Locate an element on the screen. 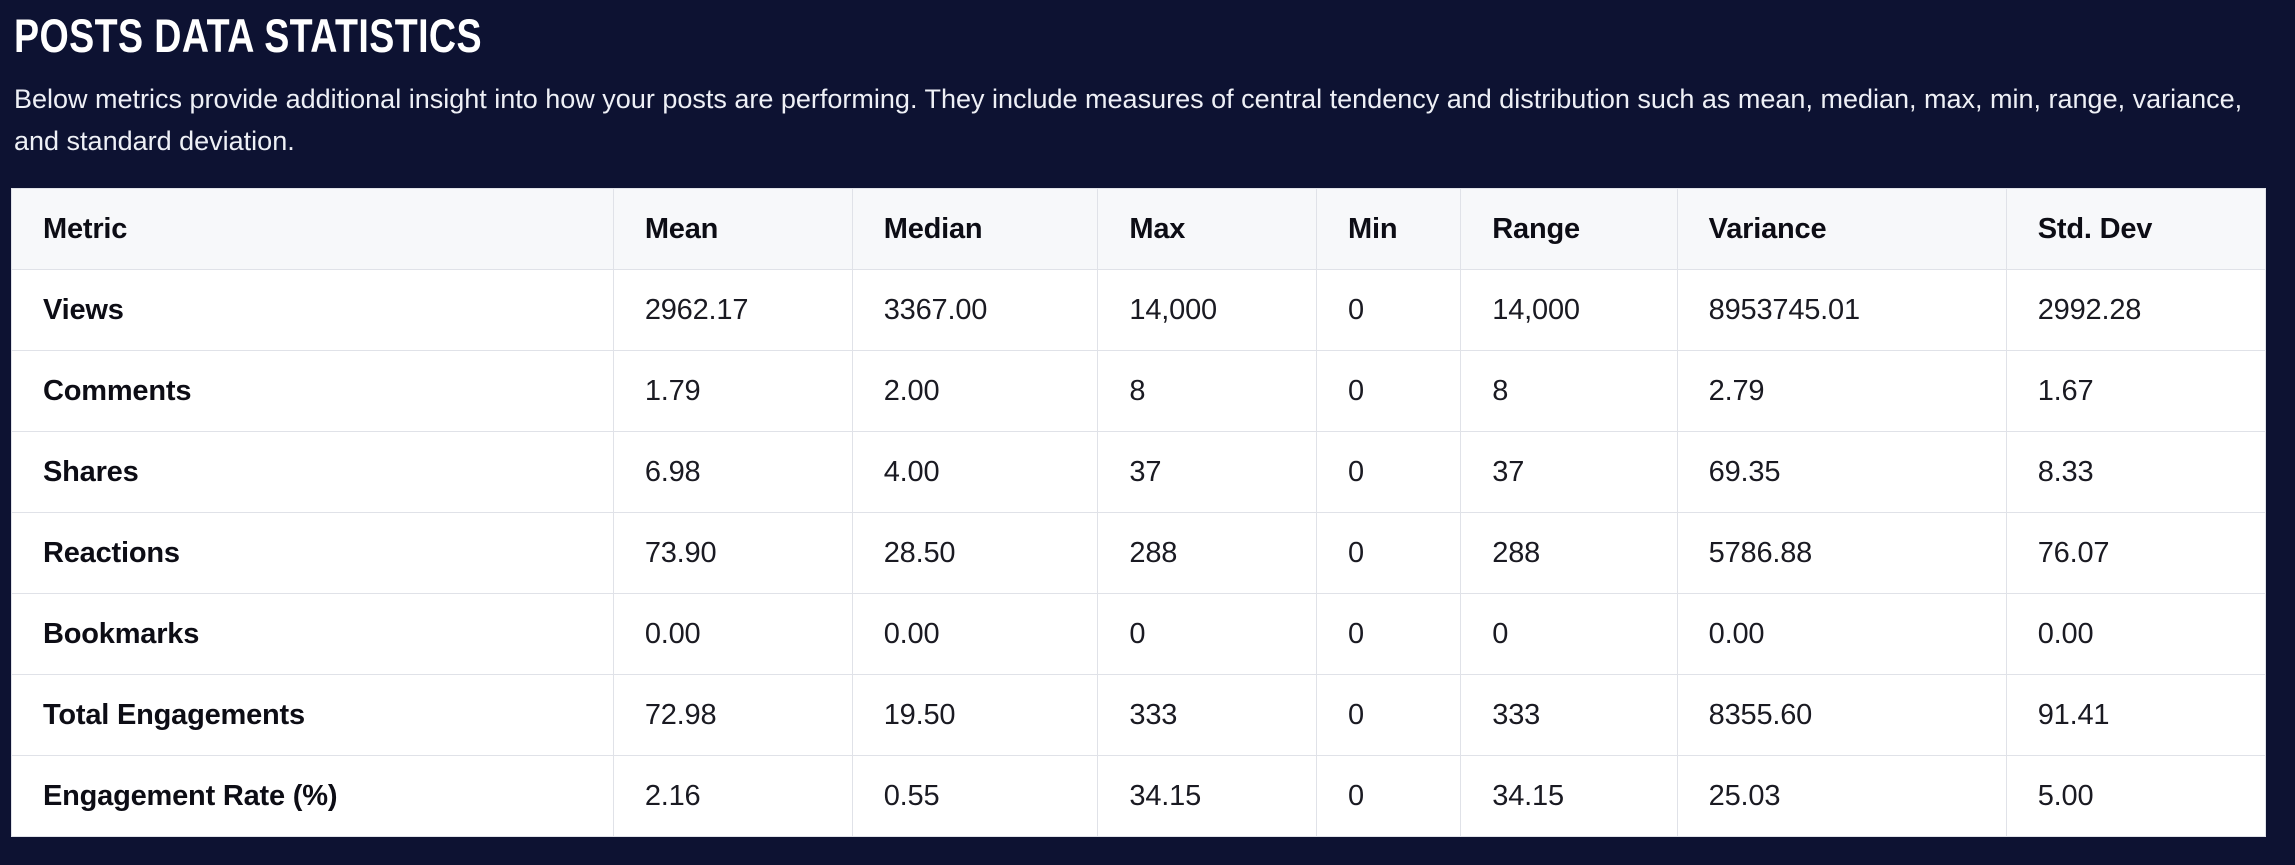  column-header-median: Median is located at coordinates (975, 229).